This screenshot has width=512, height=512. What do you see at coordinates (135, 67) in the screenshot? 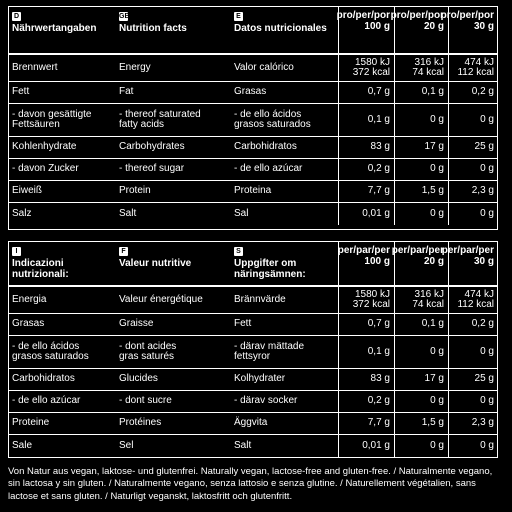
I see `label-cell-c2: Energy` at bounding box center [135, 67].